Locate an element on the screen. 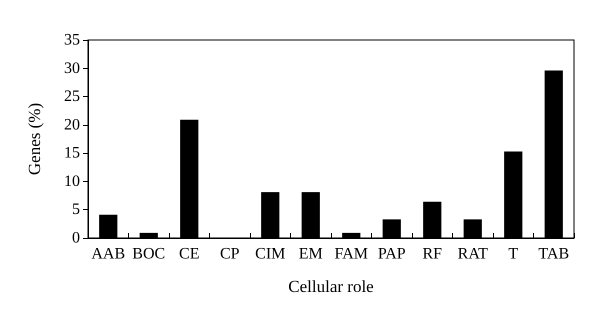 The height and width of the screenshot is (326, 600). x-tick-label: FAM is located at coordinates (351, 254).